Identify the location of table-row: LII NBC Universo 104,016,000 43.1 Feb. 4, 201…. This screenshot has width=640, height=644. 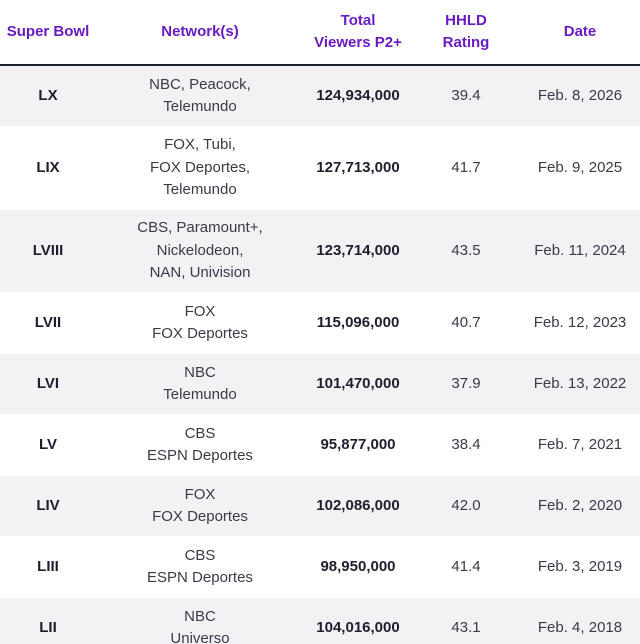
(320, 621).